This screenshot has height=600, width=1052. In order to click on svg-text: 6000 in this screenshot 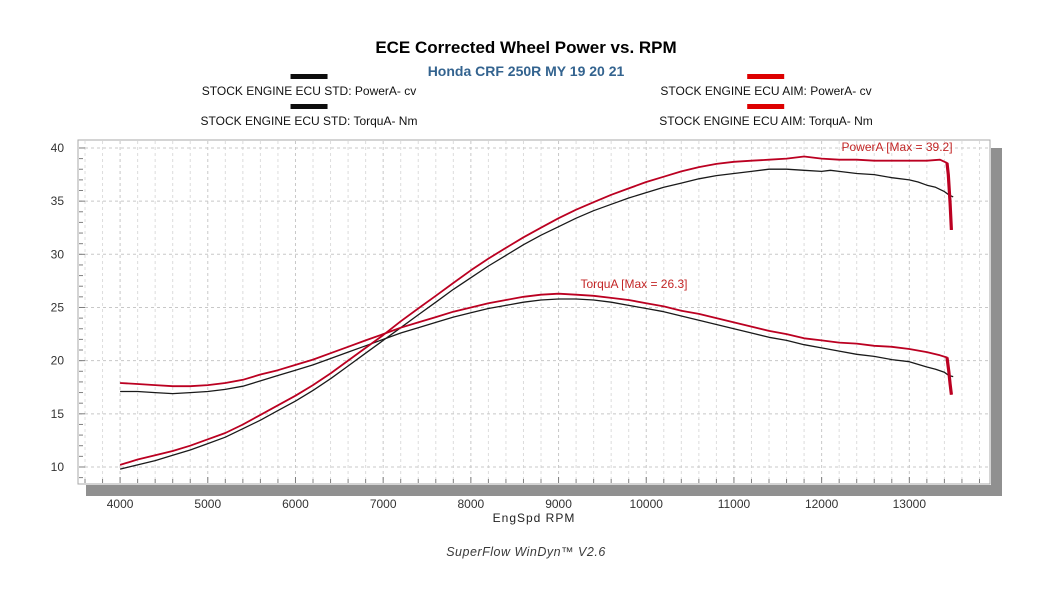, I will do `click(295, 504)`.